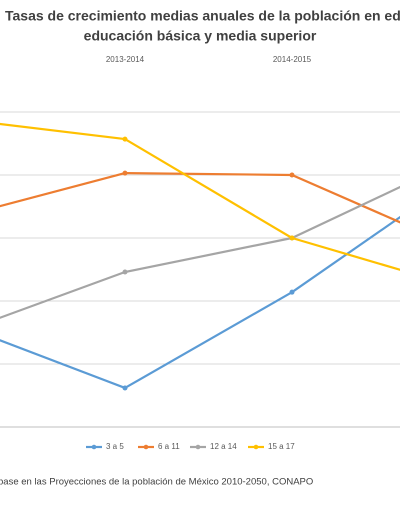  What do you see at coordinates (200, 36) in the screenshot?
I see `chart-title: educación básica y media superior` at bounding box center [200, 36].